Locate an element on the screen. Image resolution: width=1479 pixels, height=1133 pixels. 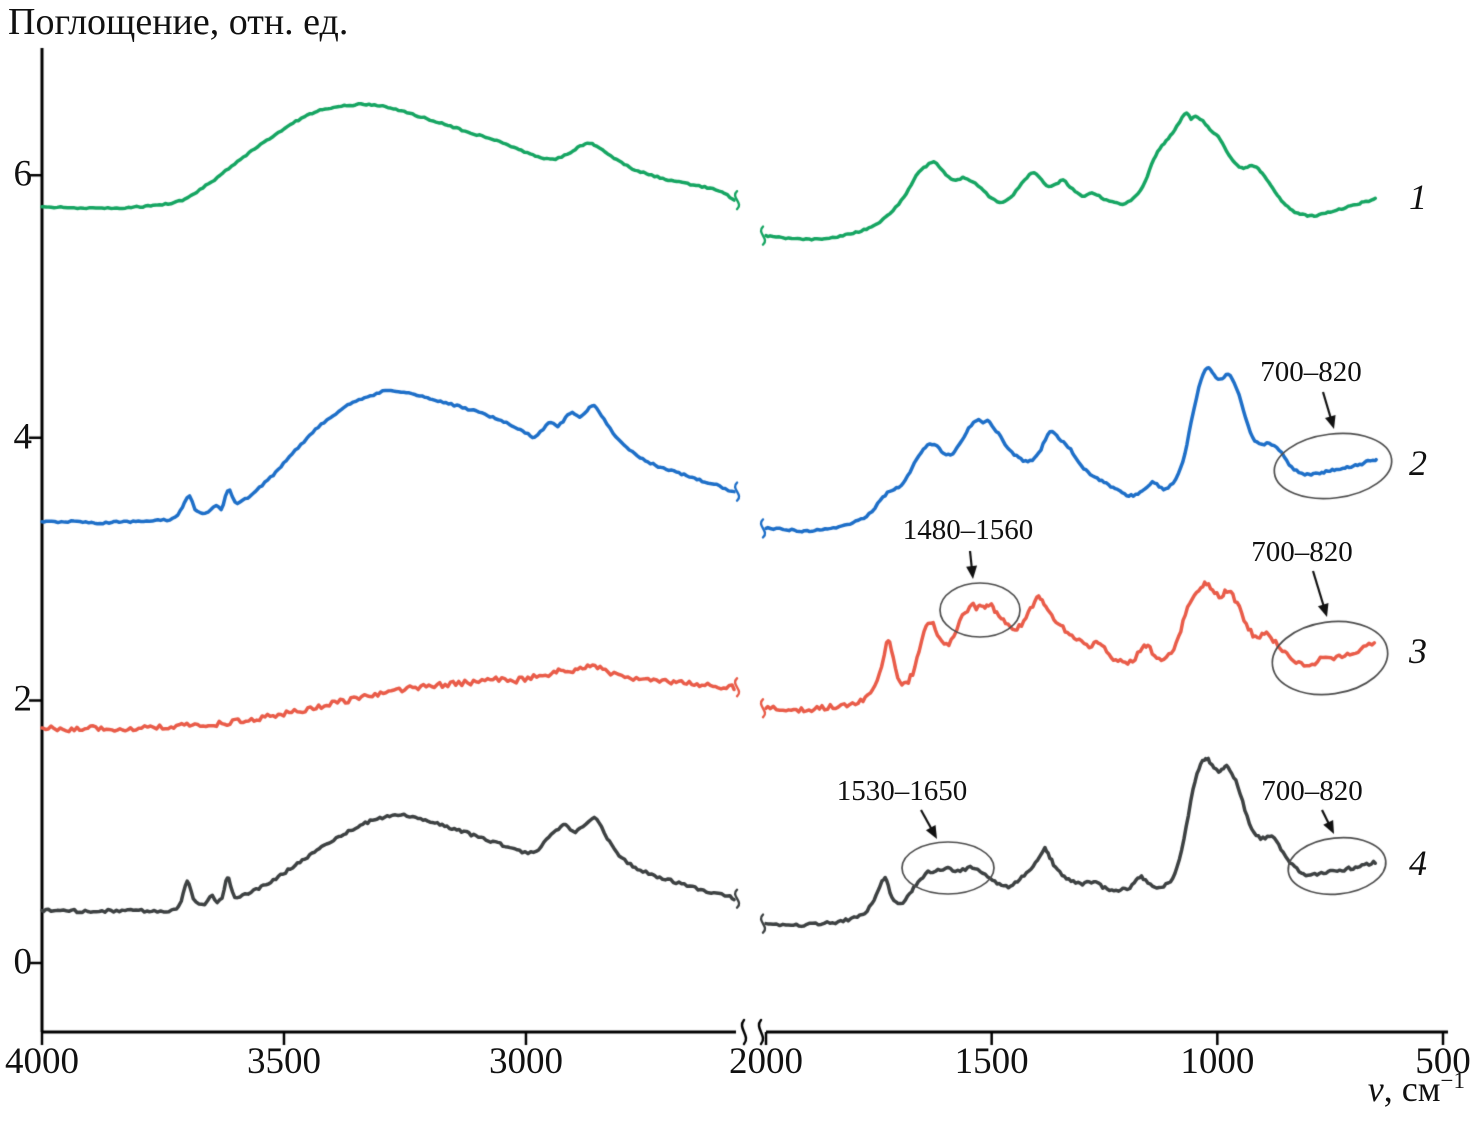
y-tick-label: 2 is located at coordinates (23, 700).